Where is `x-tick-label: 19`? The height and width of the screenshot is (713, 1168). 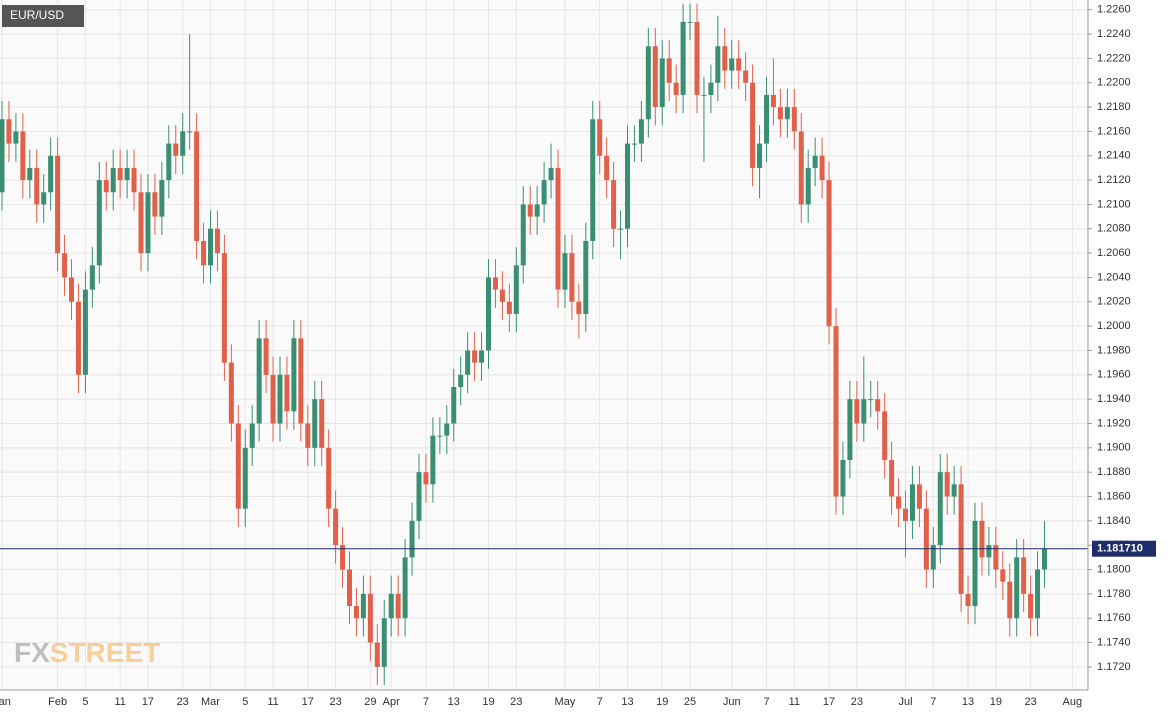
x-tick-label: 19 is located at coordinates (488, 702).